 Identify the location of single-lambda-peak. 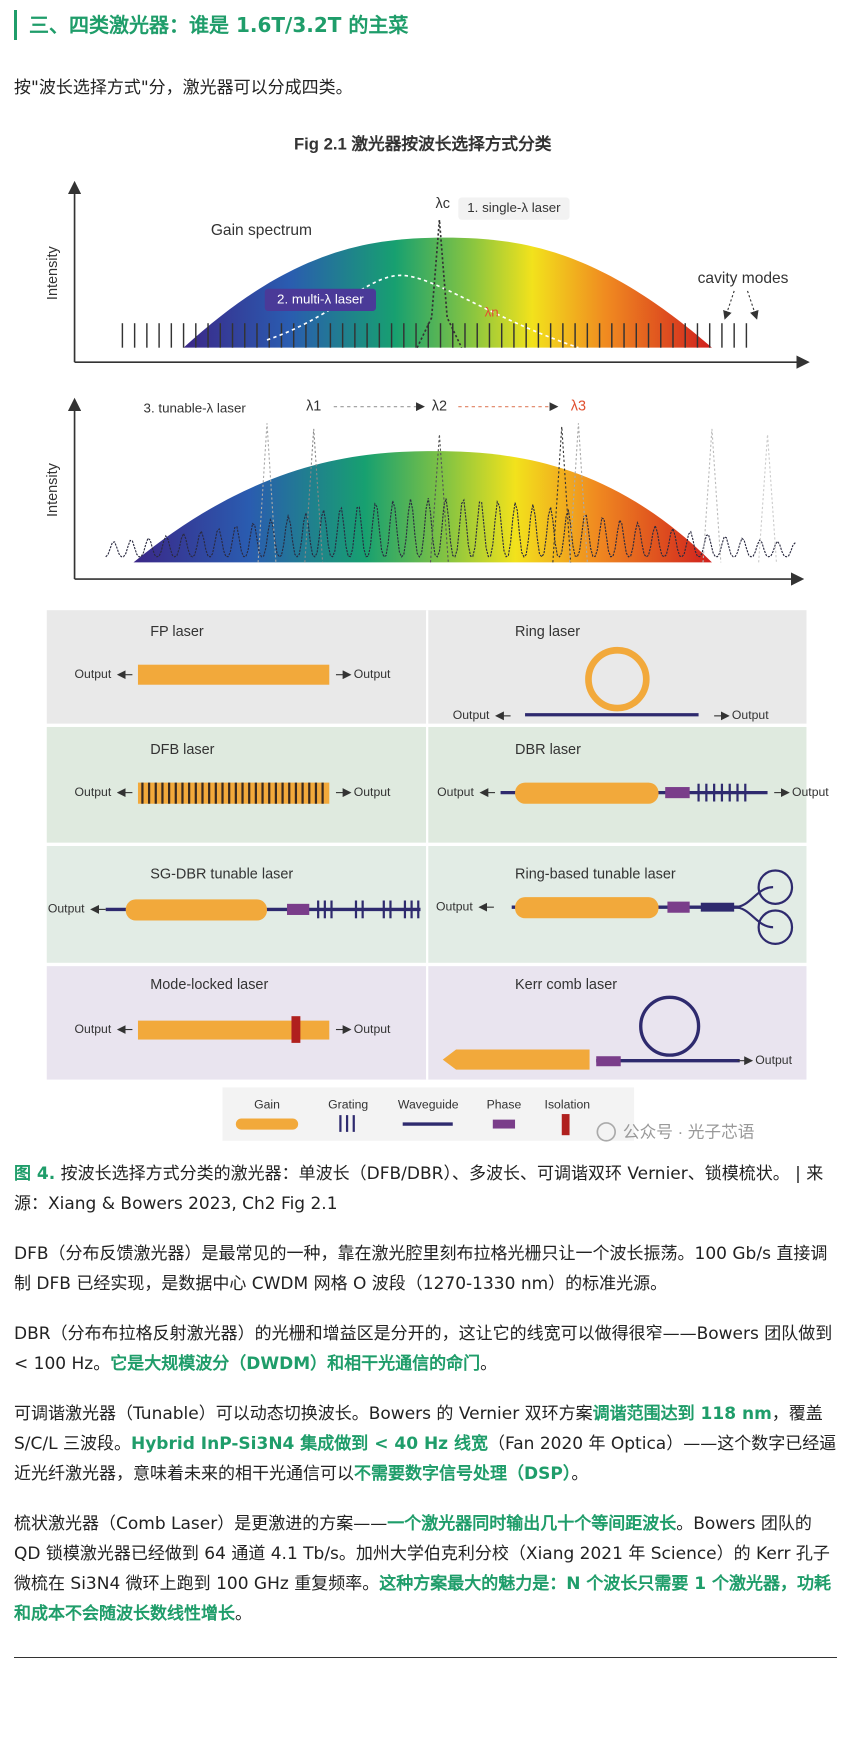
(439, 284).